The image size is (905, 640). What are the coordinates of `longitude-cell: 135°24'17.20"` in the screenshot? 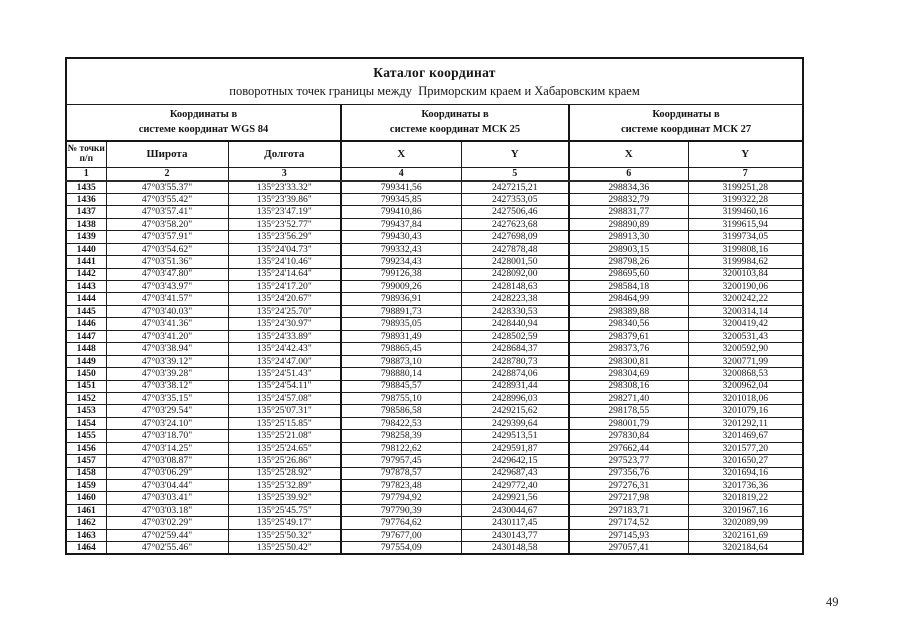 It's located at (284, 286).